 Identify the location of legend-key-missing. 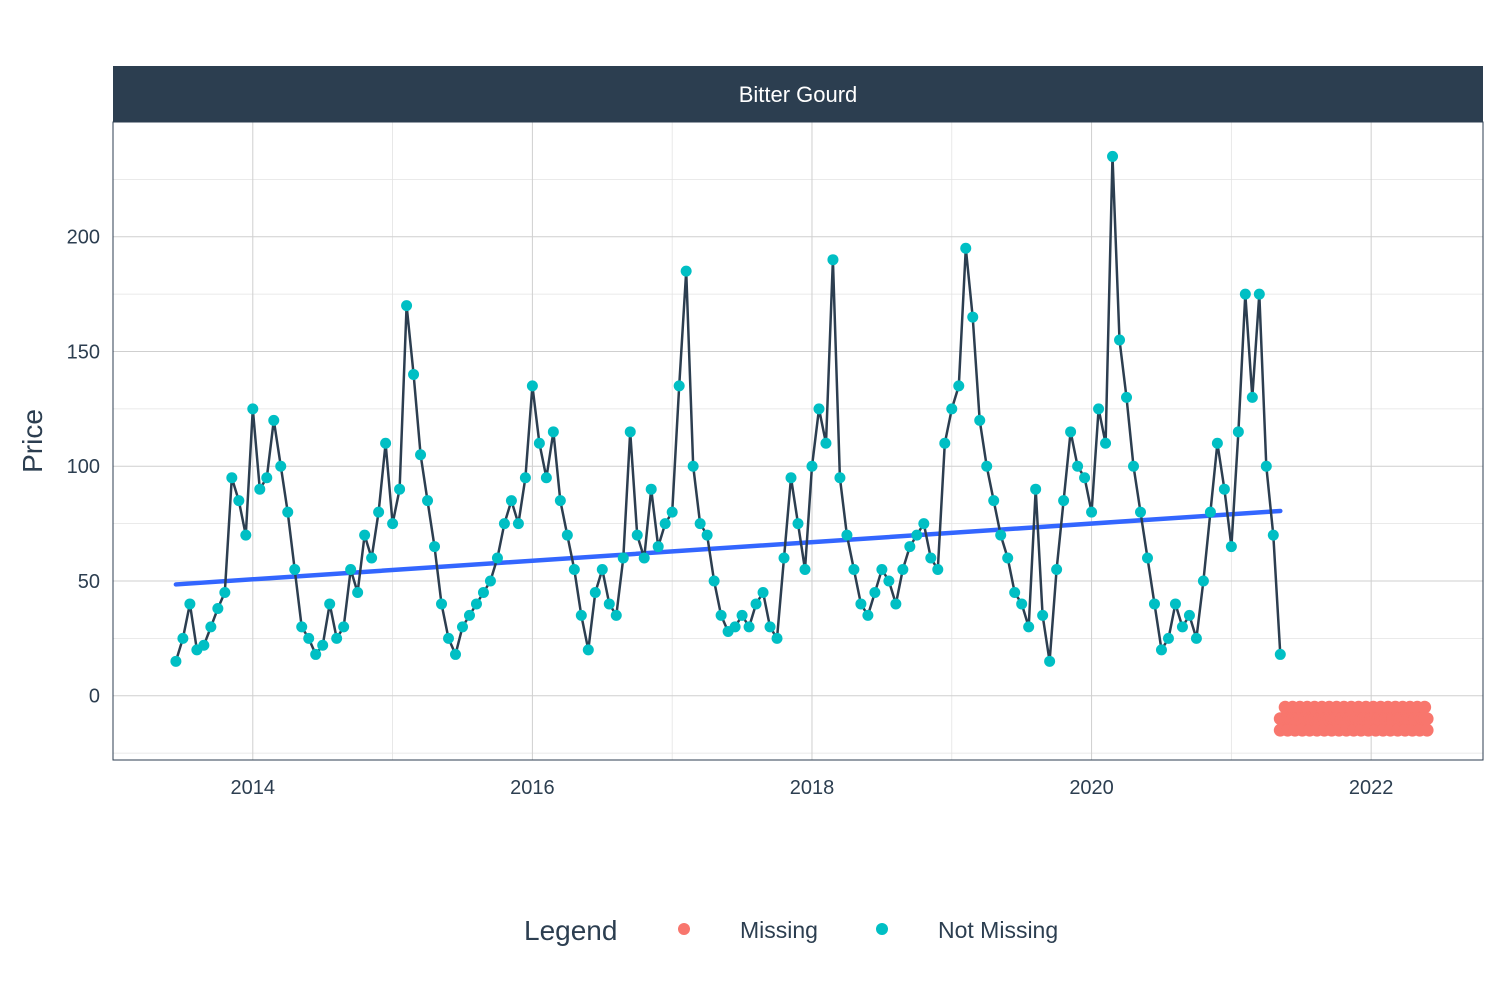
(684, 929).